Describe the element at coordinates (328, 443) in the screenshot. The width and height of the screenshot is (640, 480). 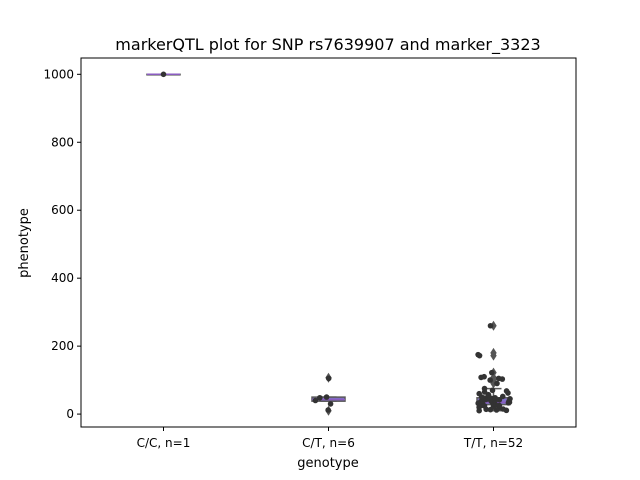
I see `x-tick-label: C/T, n=6` at that location.